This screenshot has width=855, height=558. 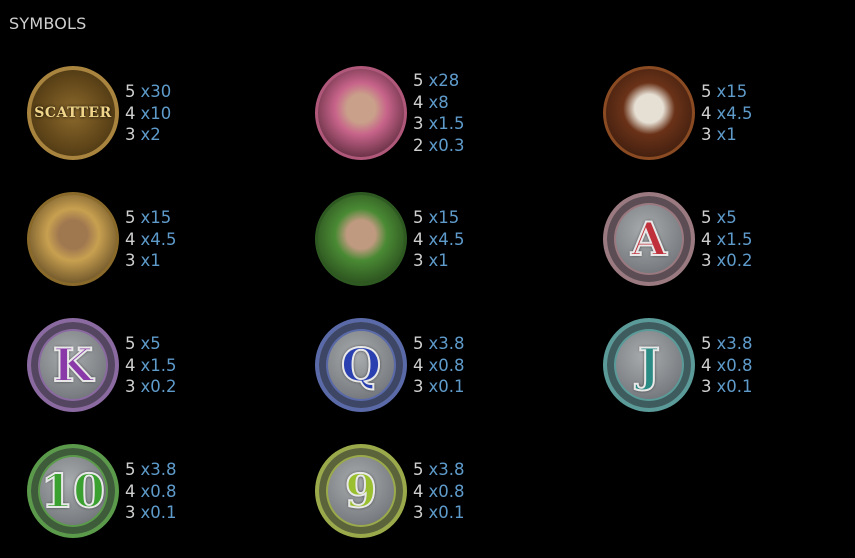 I want to click on multiplier: x1, so click(x=726, y=134).